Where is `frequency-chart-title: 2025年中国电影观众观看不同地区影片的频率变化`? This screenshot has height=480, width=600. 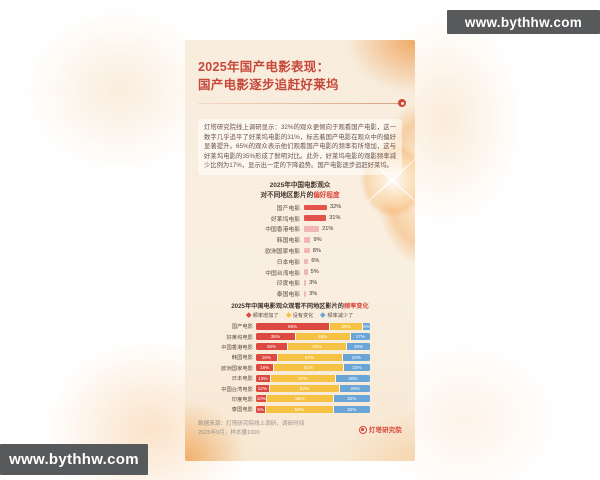 frequency-chart-title: 2025年中国电影观众观看不同地区影片的频率变化 is located at coordinates (300, 305).